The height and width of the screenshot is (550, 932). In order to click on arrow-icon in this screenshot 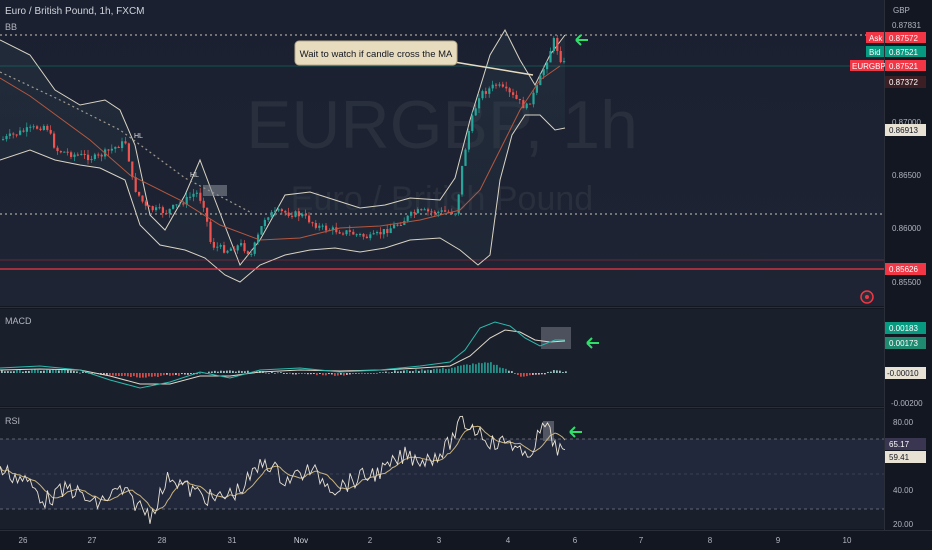, I will do `click(581, 40)`.